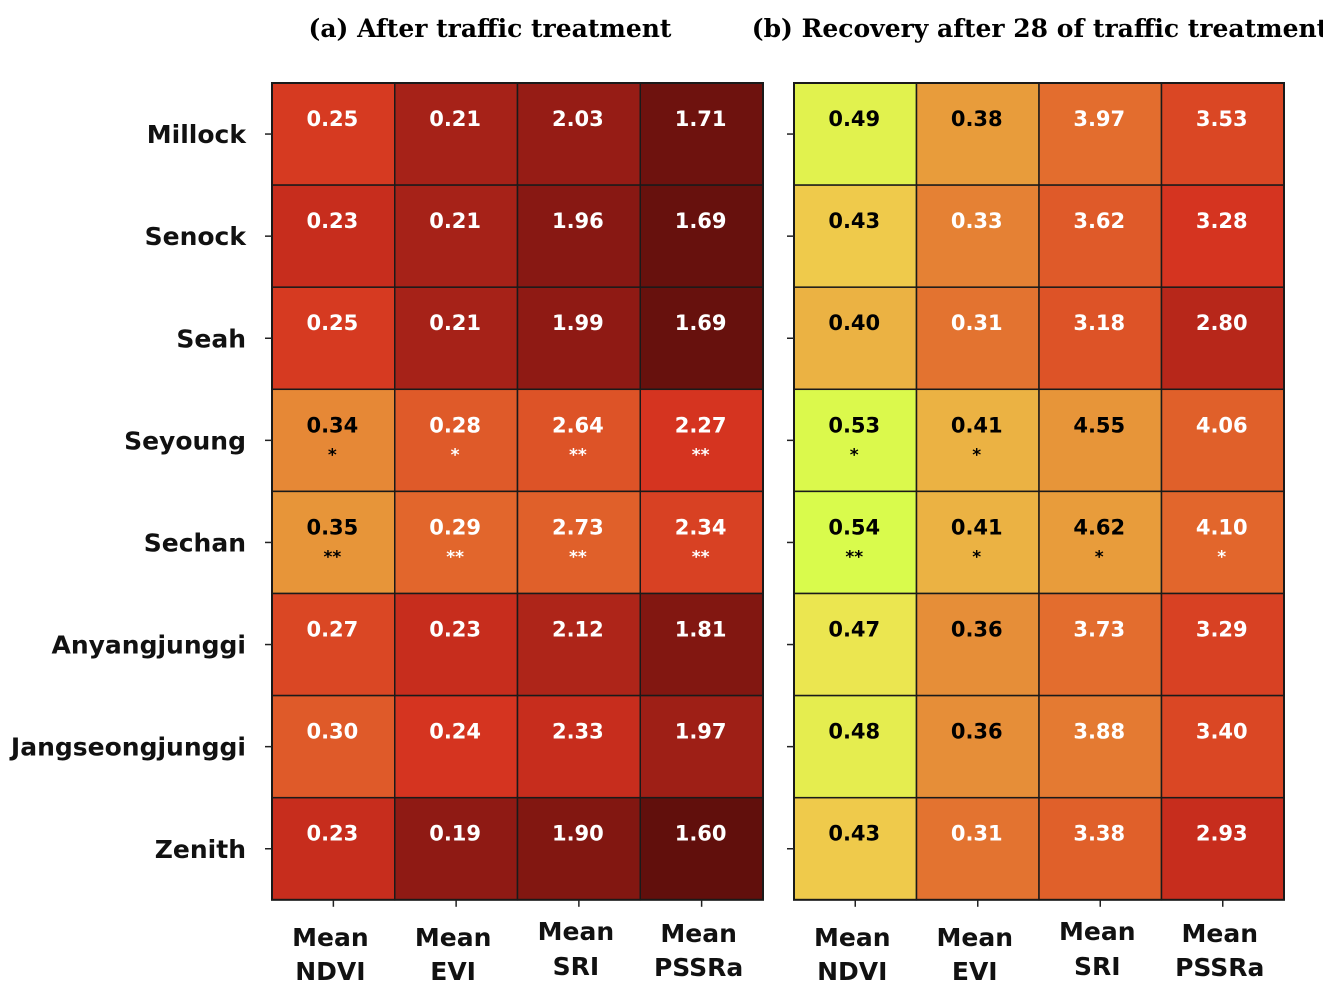 This screenshot has height=999, width=1323. I want to click on cell-value-label: 0.31, so click(977, 834).